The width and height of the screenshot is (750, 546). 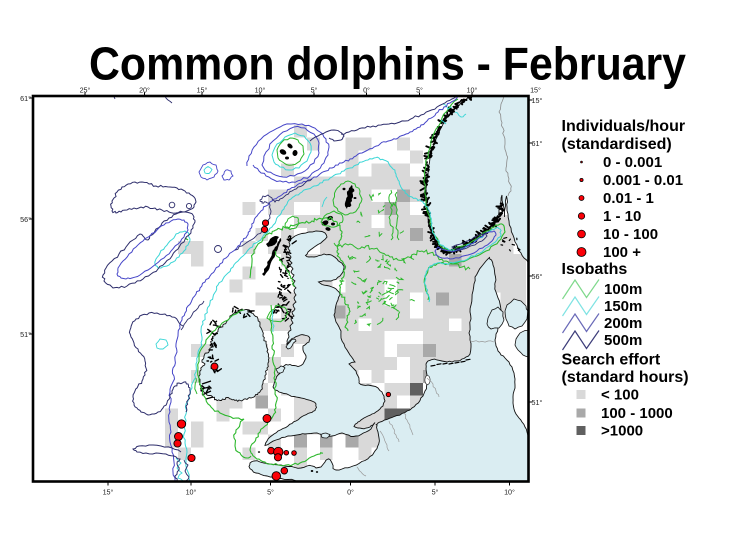 What do you see at coordinates (387, 64) in the screenshot?
I see `svg-text: Common dolphins - February` at bounding box center [387, 64].